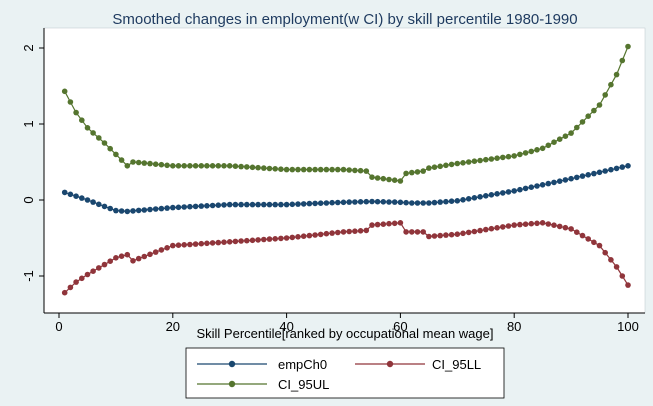 This screenshot has width=653, height=406. What do you see at coordinates (28, 47) in the screenshot?
I see `y-tick-label: 2` at bounding box center [28, 47].